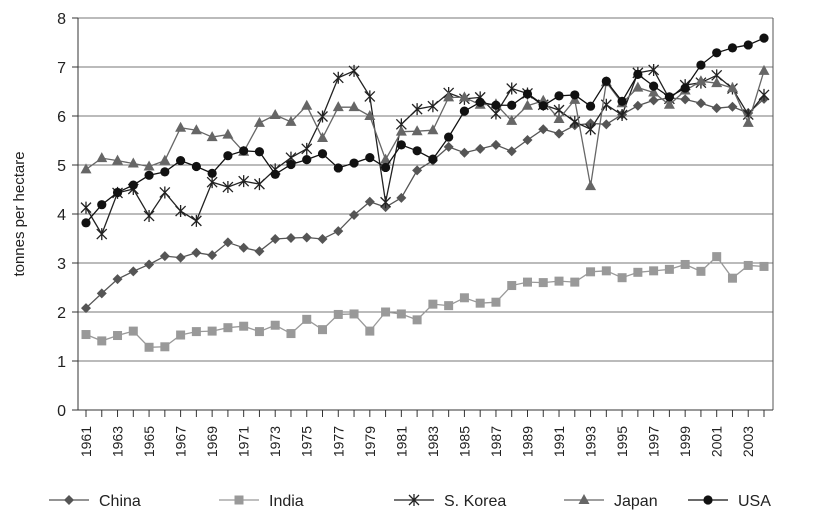 This screenshot has height=531, width=825. I want to click on x-tick-label: 2003, so click(748, 441).